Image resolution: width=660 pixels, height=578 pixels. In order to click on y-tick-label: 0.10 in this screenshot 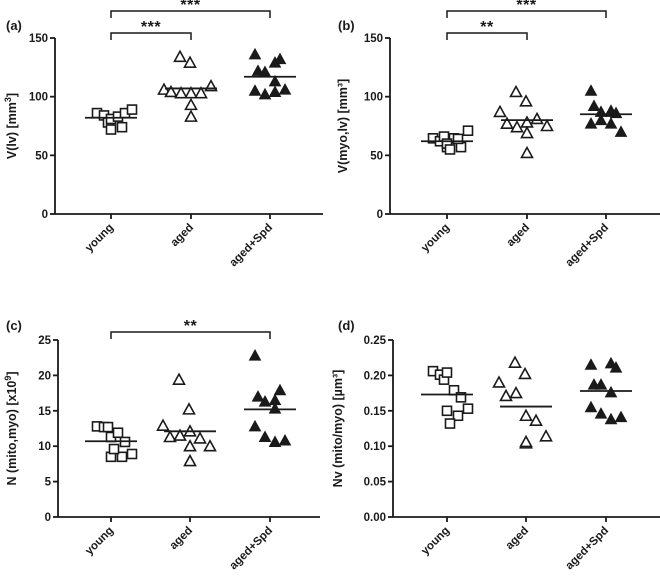, I will do `click(375, 447)`.